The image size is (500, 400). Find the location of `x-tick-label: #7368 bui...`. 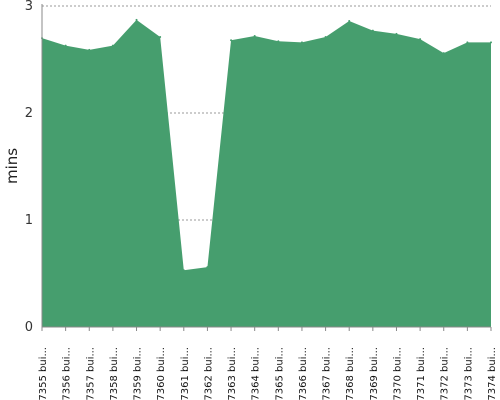

x-tick-label: #7368 bui... is located at coordinates (350, 373).